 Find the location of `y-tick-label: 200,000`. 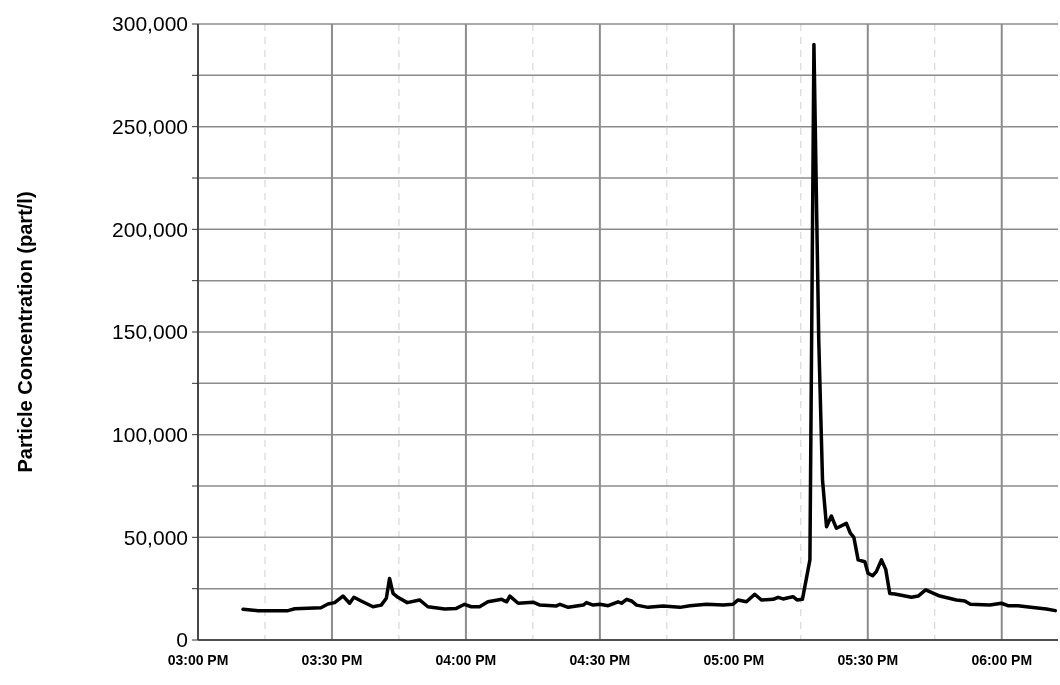

y-tick-label: 200,000 is located at coordinates (150, 229).